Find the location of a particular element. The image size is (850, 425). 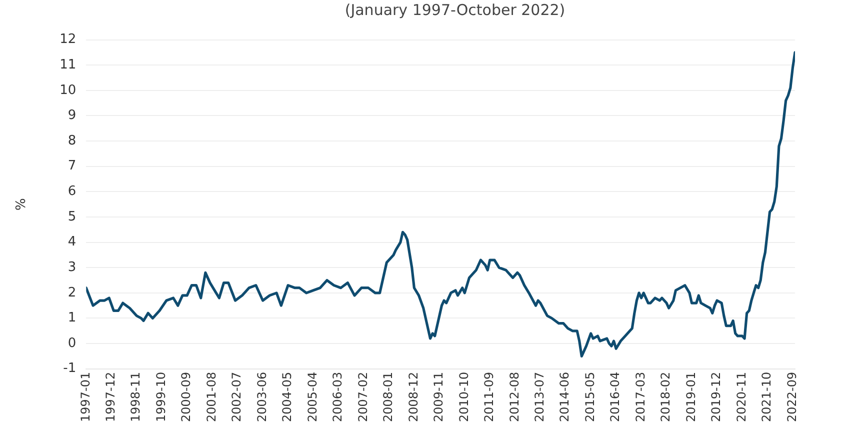

x-tick-label: 1997-01 is located at coordinates (85, 397).